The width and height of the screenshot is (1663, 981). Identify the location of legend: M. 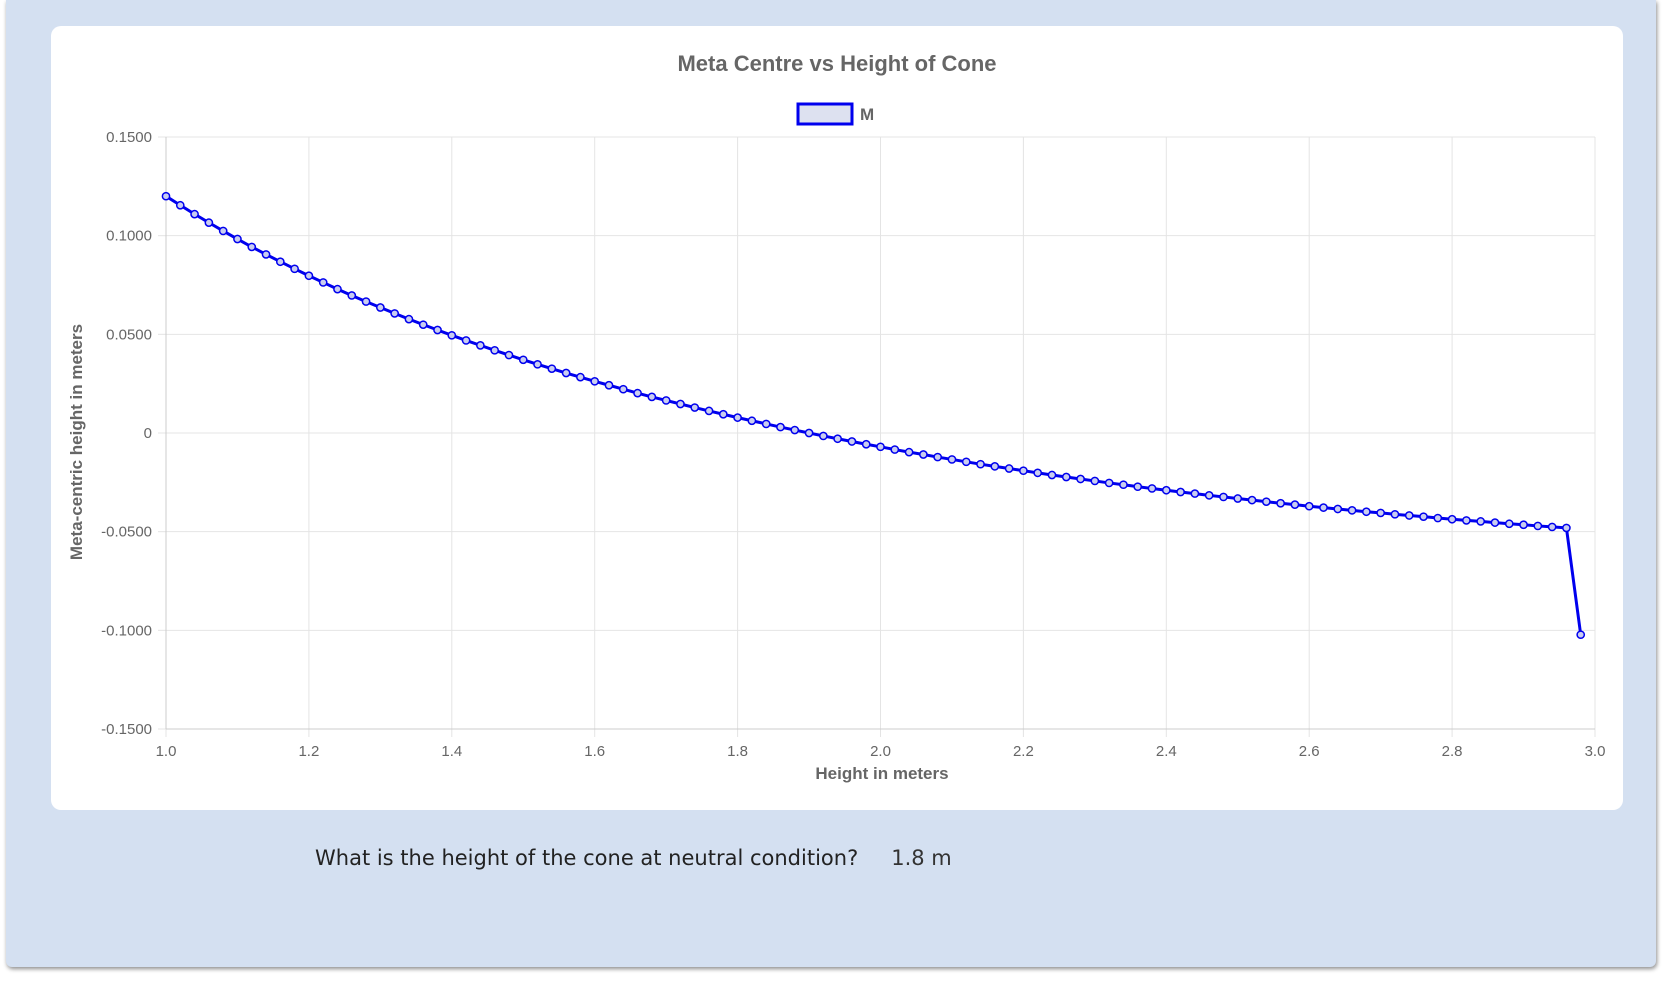
(835, 114).